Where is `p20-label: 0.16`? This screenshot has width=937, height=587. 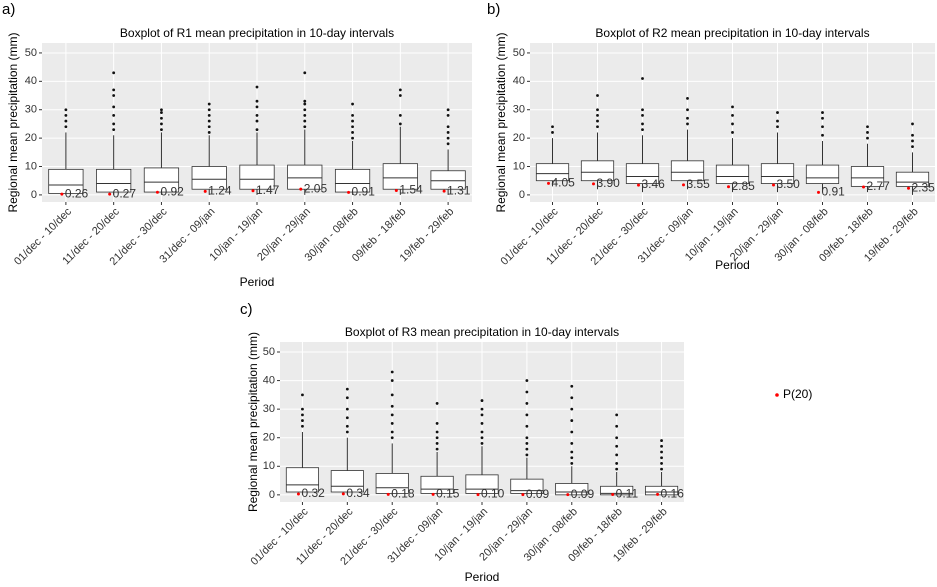 p20-label: 0.16 is located at coordinates (673, 494).